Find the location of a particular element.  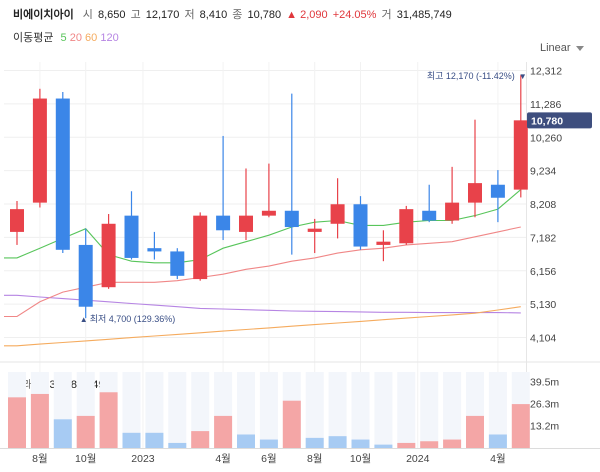

price-tick-label: 7,182 is located at coordinates (543, 238).